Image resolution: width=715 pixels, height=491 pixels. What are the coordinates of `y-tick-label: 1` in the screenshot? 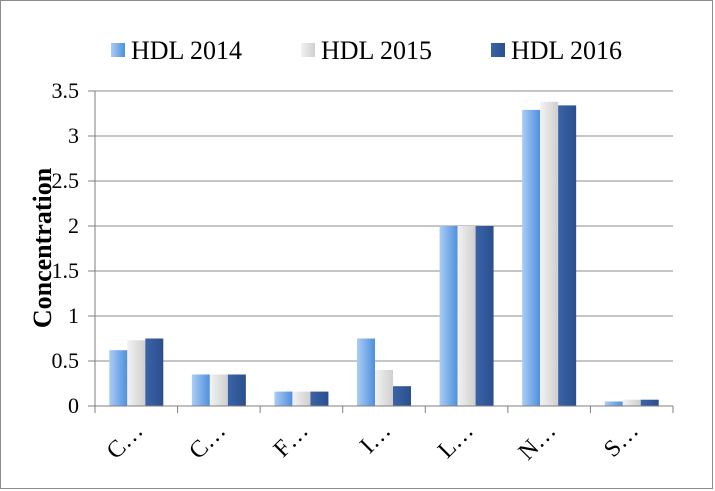 It's located at (73, 315).